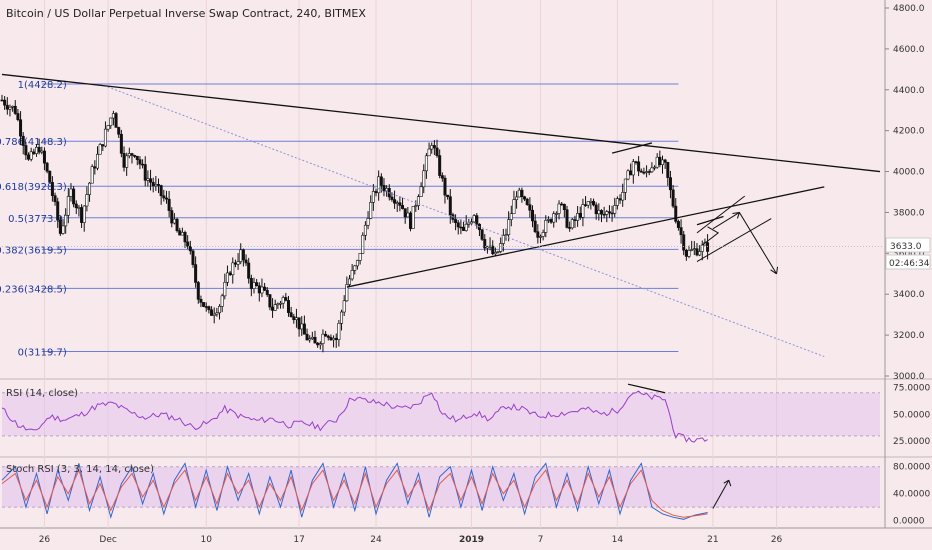  What do you see at coordinates (646, 388) in the screenshot?
I see `rsi-divergence-line` at bounding box center [646, 388].